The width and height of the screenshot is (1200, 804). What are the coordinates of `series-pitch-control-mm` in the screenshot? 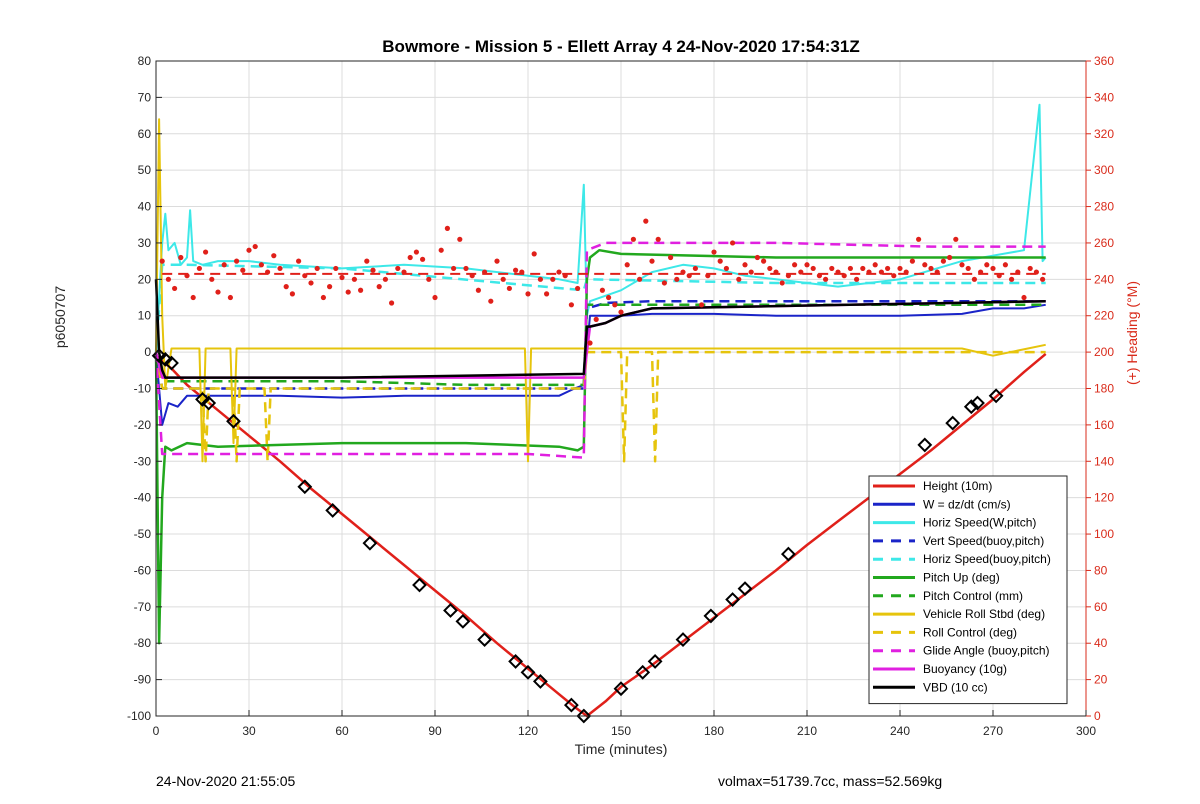 It's located at (600, 345).